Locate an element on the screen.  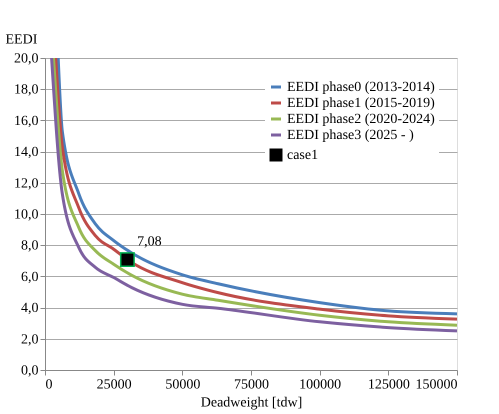
y-tick-label: 2,0 is located at coordinates (29, 340).